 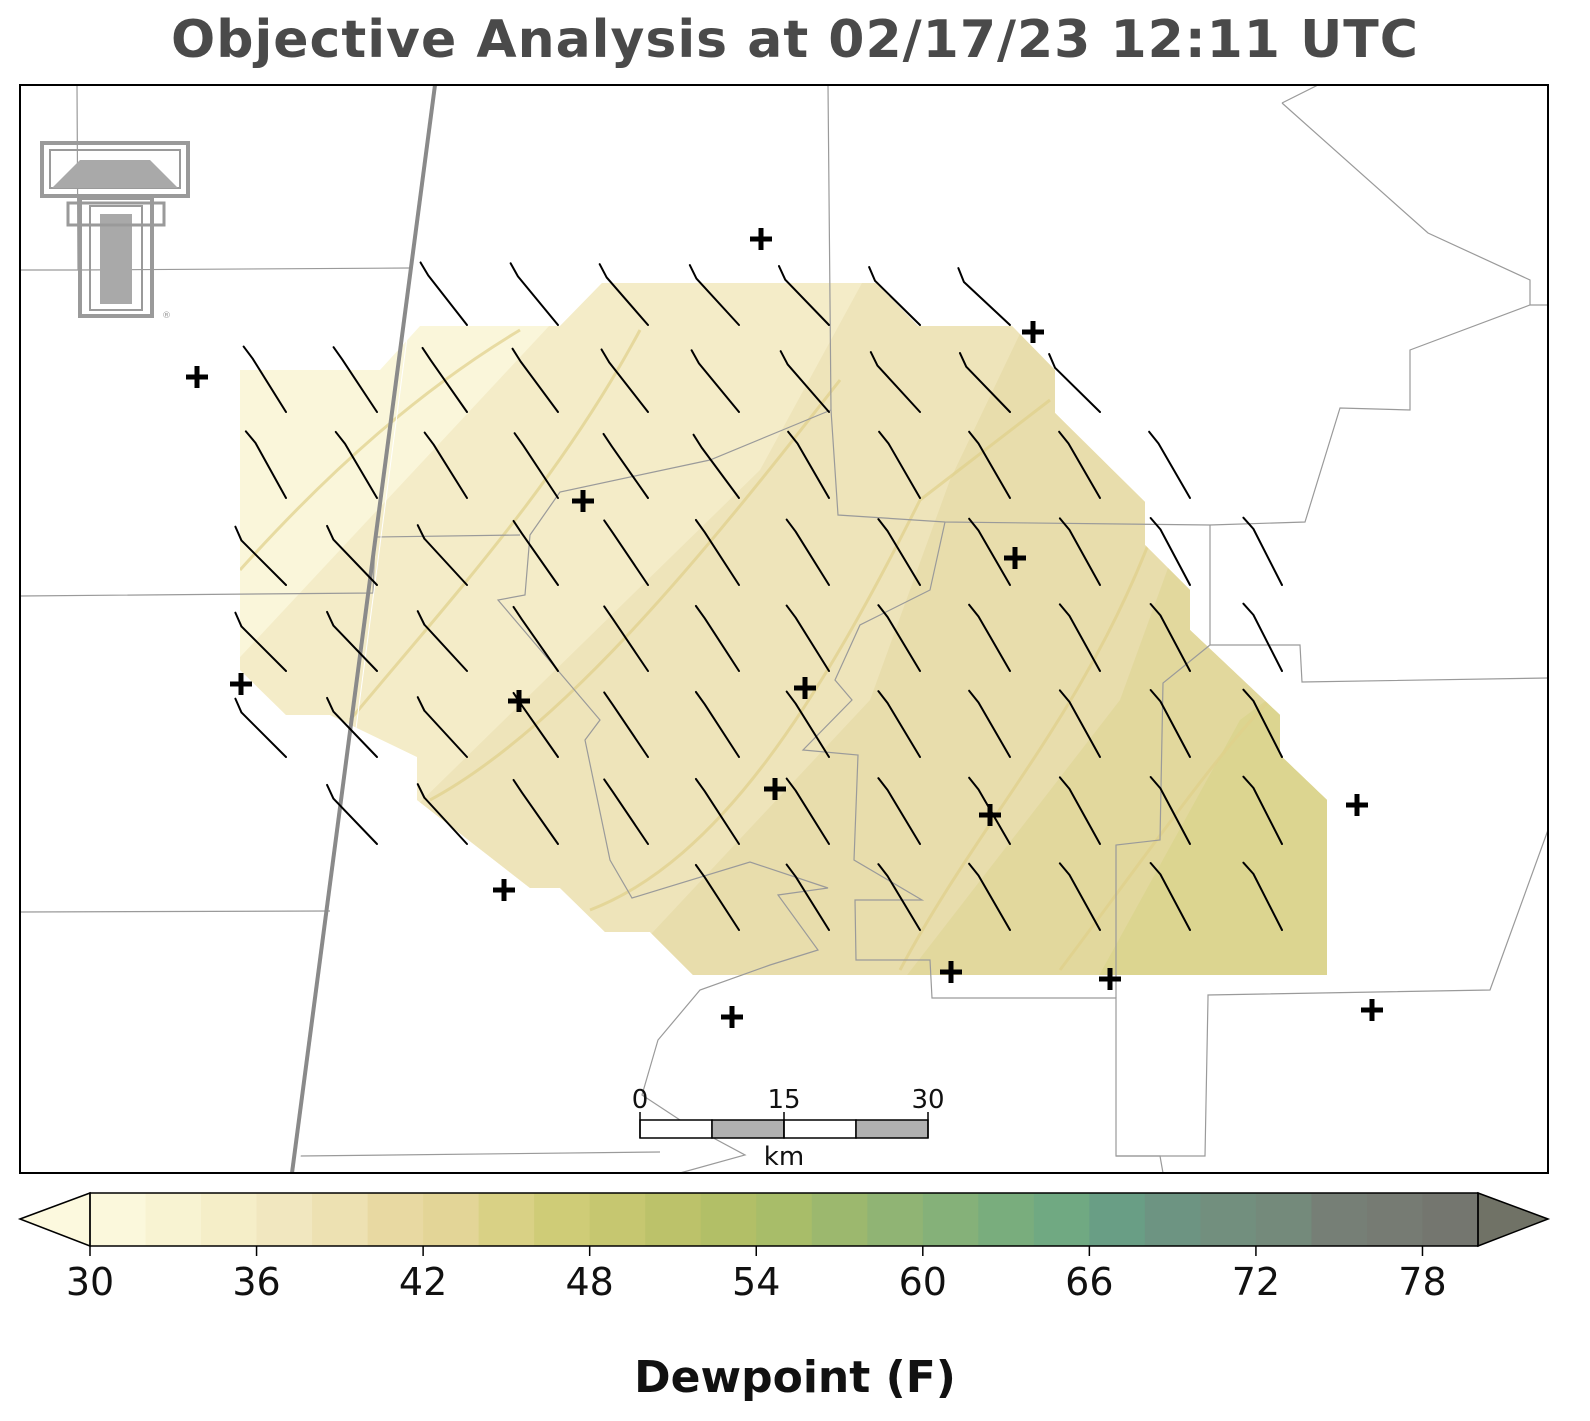 What do you see at coordinates (756, 1282) in the screenshot?
I see `colorbar-tick-label: 54` at bounding box center [756, 1282].